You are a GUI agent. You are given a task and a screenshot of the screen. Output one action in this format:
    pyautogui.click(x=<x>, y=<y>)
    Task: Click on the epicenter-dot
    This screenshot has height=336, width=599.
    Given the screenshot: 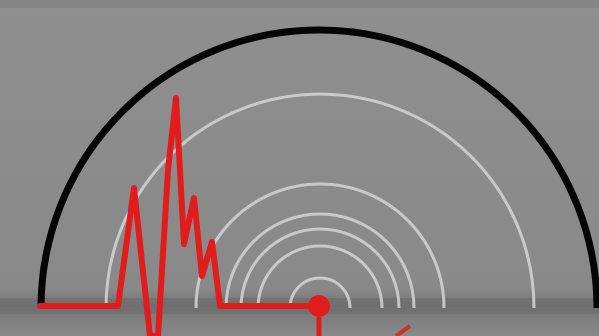 What is the action you would take?
    pyautogui.click(x=319, y=306)
    